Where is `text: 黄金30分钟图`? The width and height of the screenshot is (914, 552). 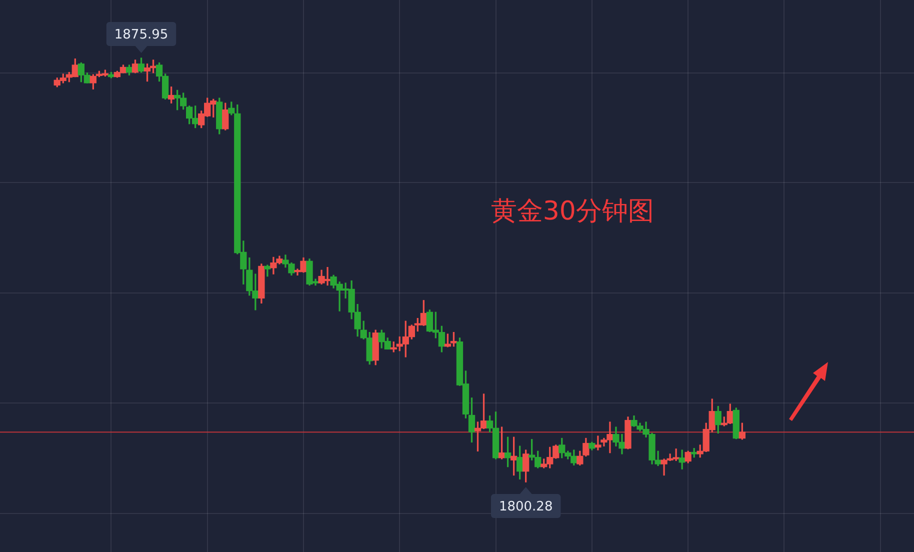 text: 黄金30分钟图 is located at coordinates (572, 211).